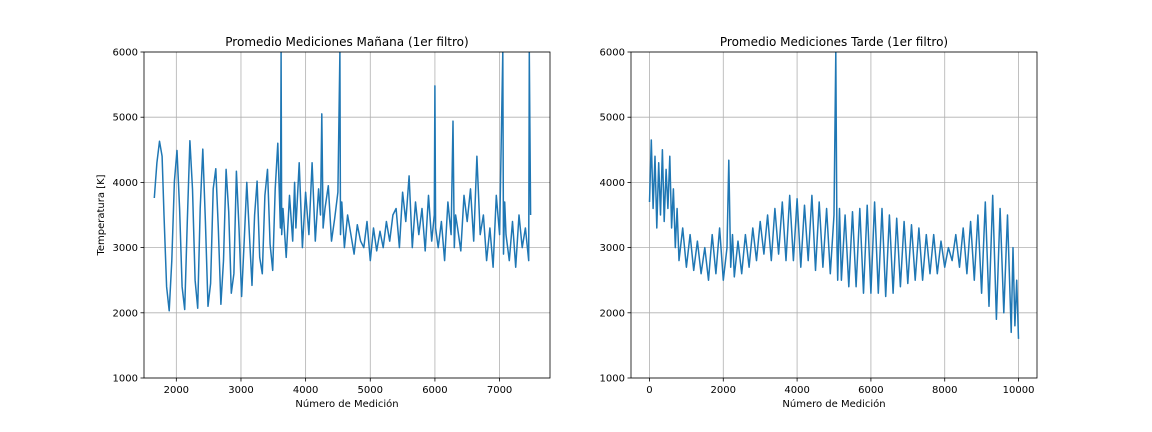  Describe the element at coordinates (944, 390) in the screenshot. I see `x-tick-label: 8000` at that location.